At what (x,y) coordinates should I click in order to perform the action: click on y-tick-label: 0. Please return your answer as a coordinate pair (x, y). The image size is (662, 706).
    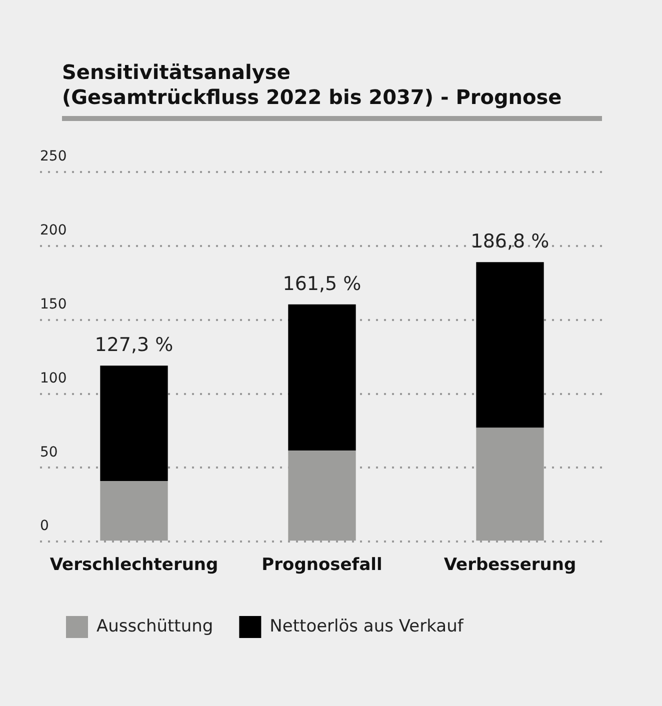
    Looking at the image, I should click on (44, 526).